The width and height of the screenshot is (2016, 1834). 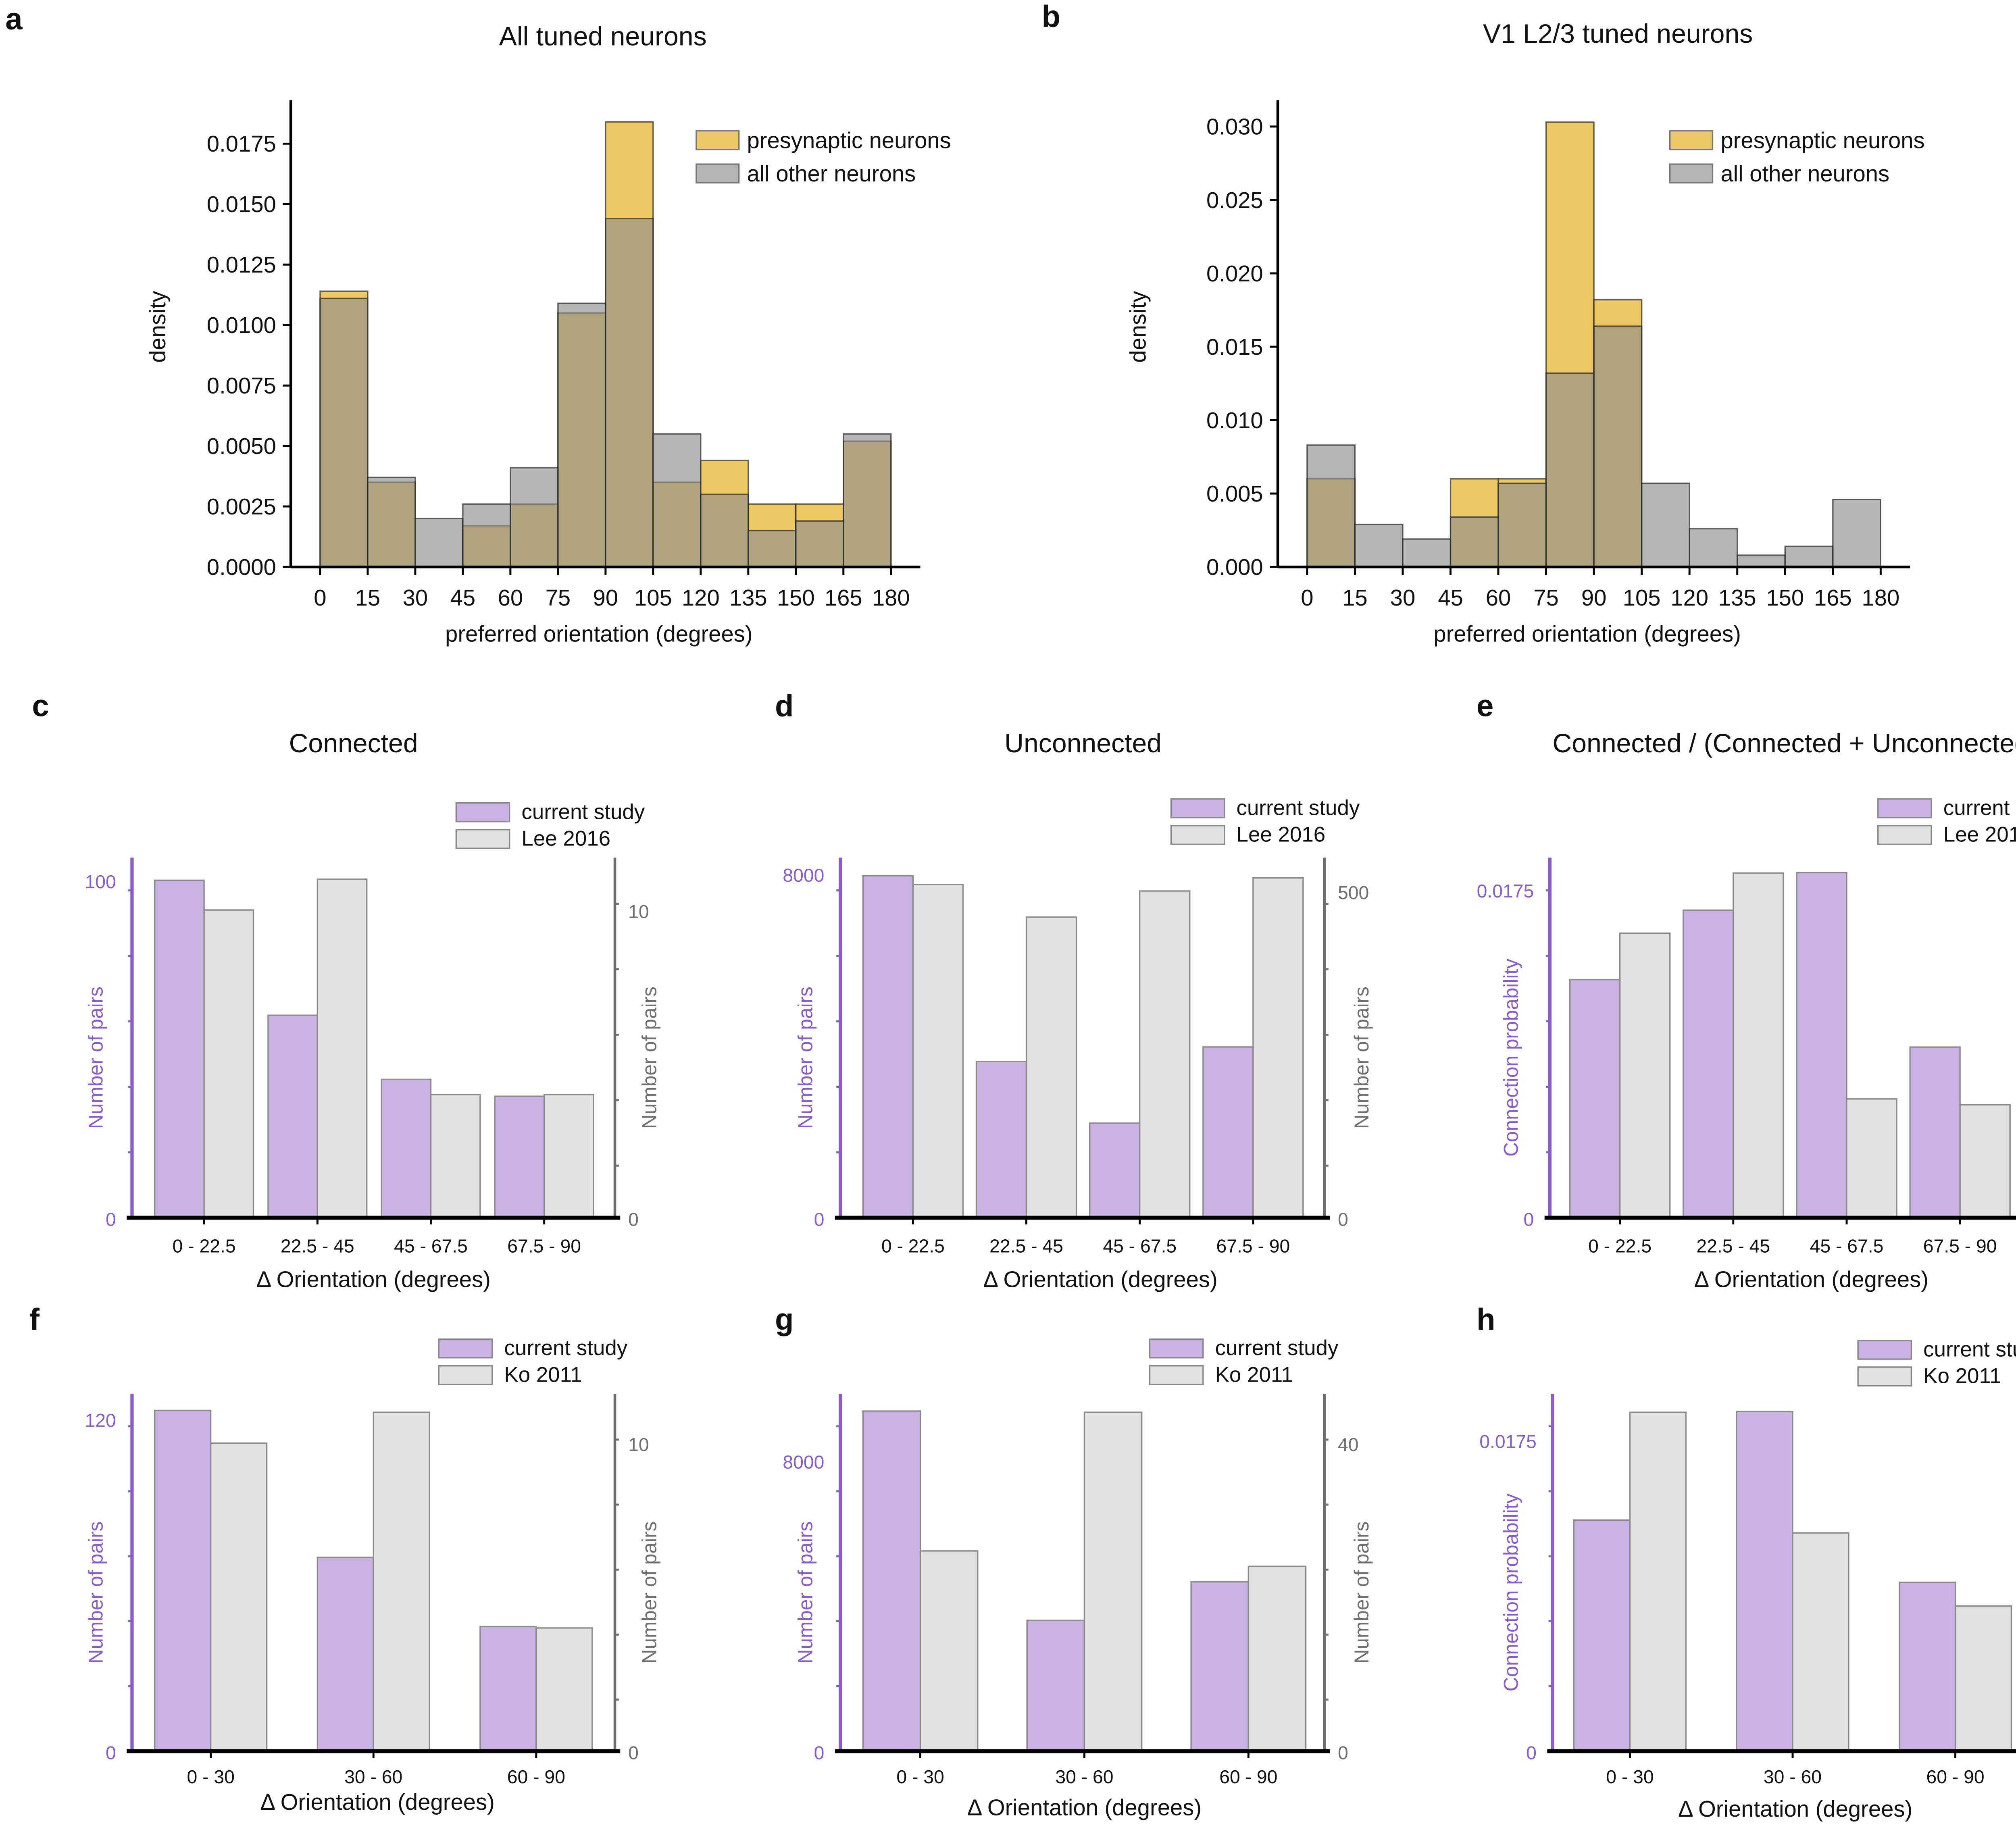 What do you see at coordinates (242, 385) in the screenshot?
I see `y-tick-label: 0.0075` at bounding box center [242, 385].